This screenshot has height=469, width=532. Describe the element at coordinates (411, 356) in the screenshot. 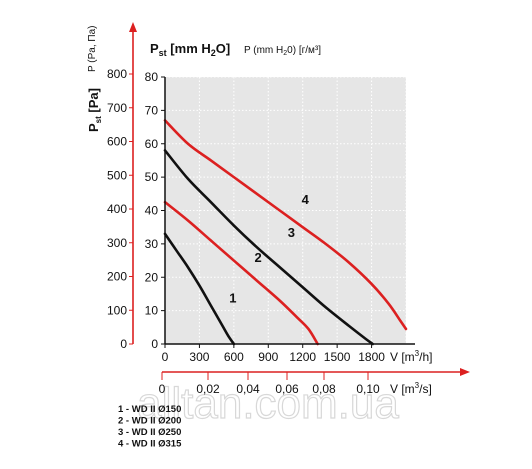

I see `x-axis-label-m3h: V [m3/h]` at that location.